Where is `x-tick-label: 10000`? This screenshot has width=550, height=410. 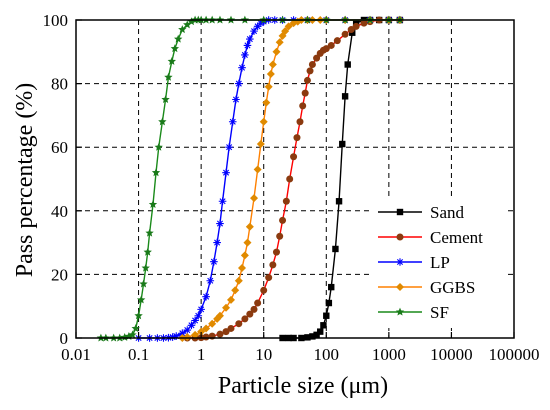
x-tick-label: 10000 is located at coordinates (451, 354).